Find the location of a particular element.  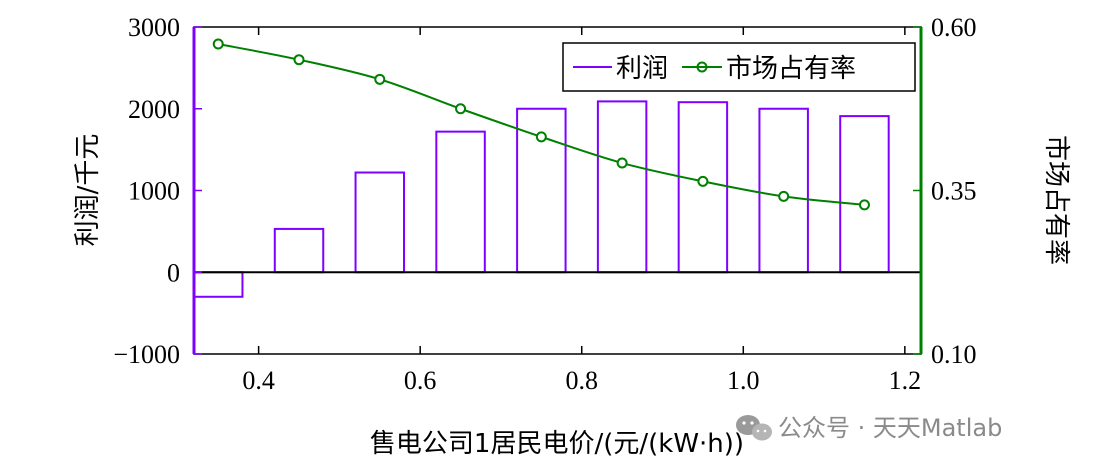

left-tick-label: 2000 is located at coordinates (154, 109).